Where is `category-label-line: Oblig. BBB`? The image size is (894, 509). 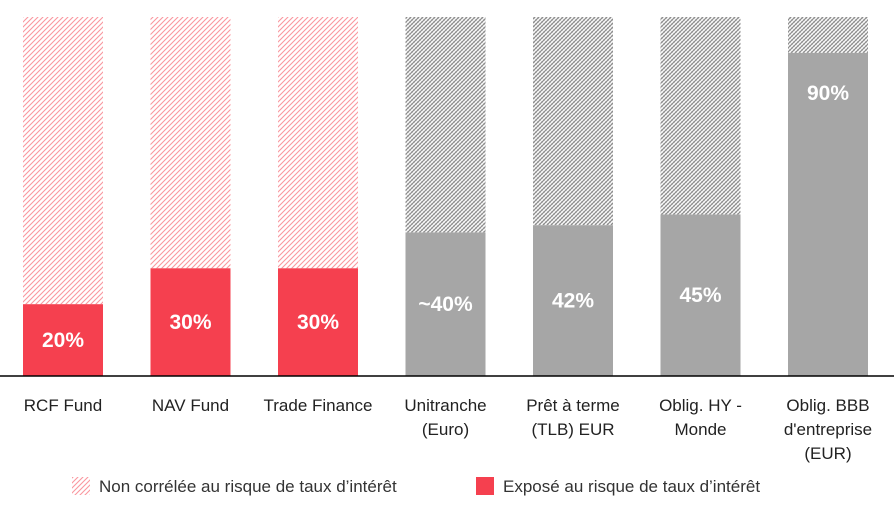
category-label-line: Oblig. BBB is located at coordinates (827, 405).